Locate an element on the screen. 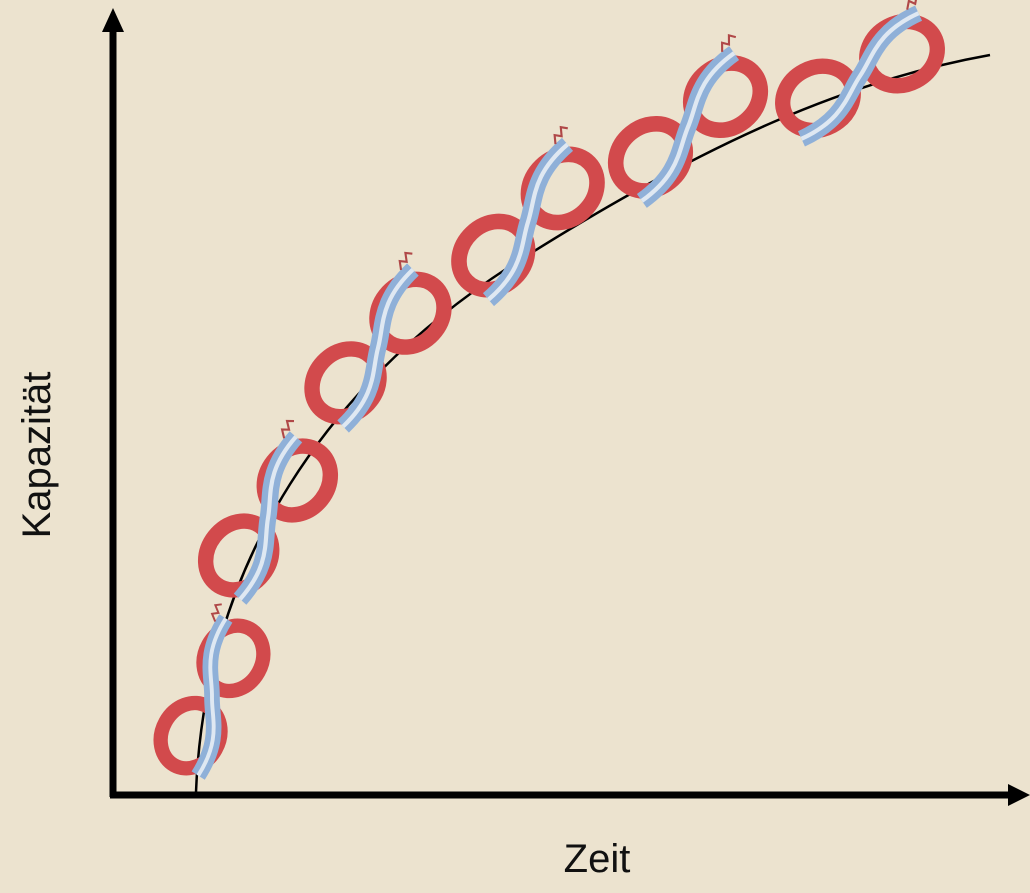 This screenshot has height=893, width=1030. y-axis-arrow is located at coordinates (113, 20).